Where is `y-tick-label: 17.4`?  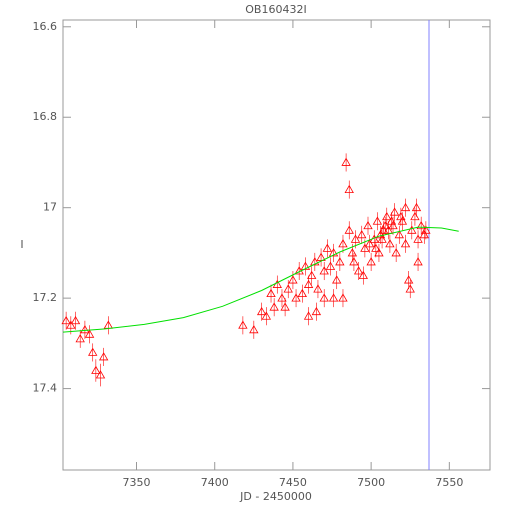
y-tick-label: 17.4 is located at coordinates (45, 388).